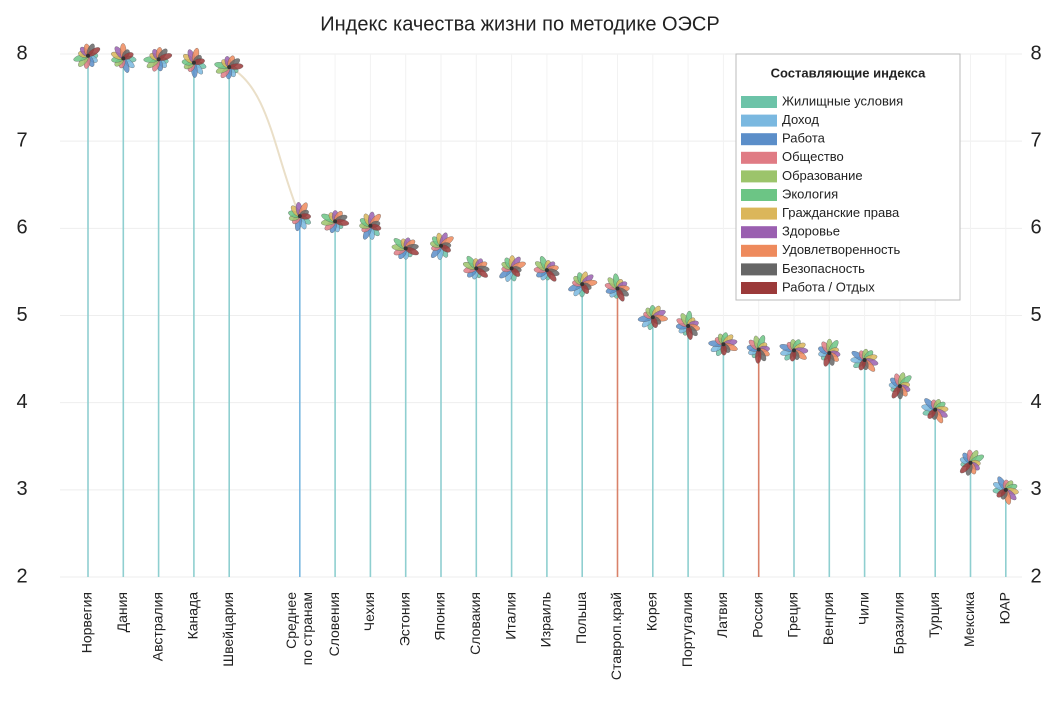 The image size is (1046, 702). Describe the element at coordinates (157, 626) in the screenshot. I see `x-tick-label: Австралия` at that location.